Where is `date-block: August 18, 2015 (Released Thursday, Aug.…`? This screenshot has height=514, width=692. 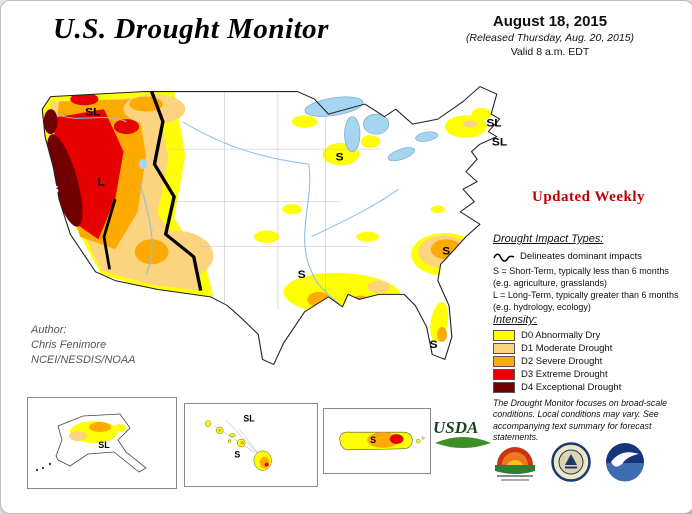
date-block: August 18, 2015 (Released Thursday, Aug.… is located at coordinates (550, 35).